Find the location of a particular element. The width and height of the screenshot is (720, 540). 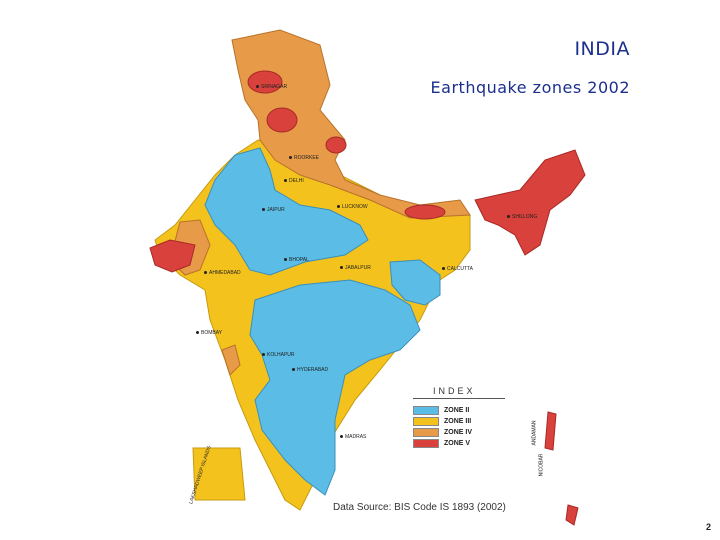

legend-item-zone-5: ZONE V is located at coordinates (483, 443).